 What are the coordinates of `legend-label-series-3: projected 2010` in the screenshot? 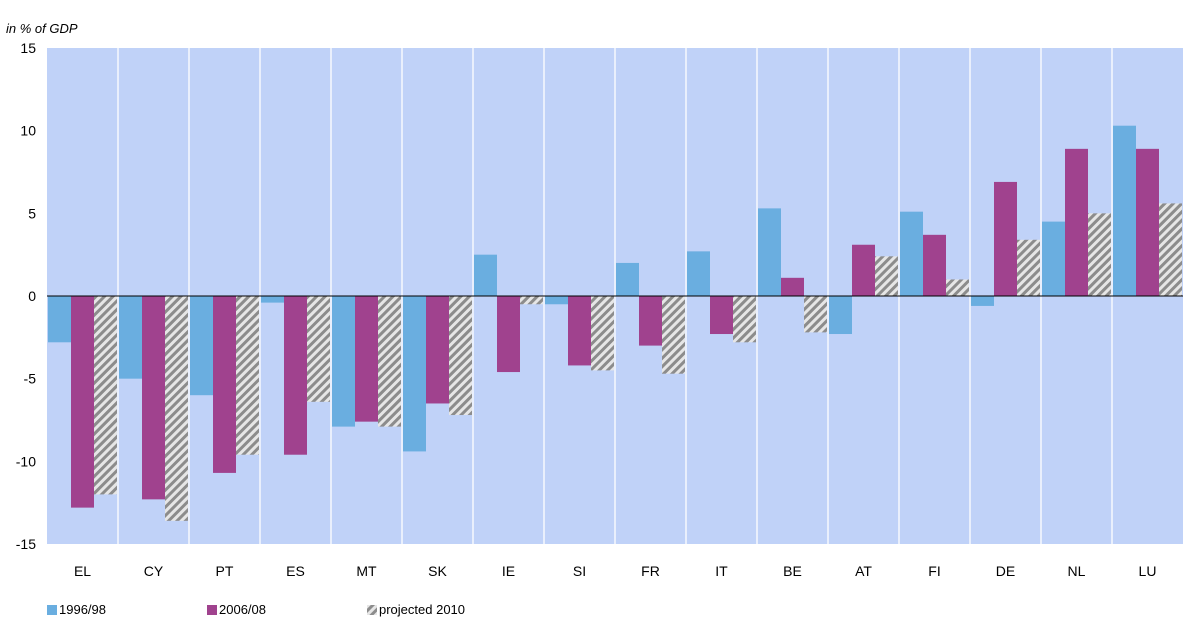 It's located at (422, 609).